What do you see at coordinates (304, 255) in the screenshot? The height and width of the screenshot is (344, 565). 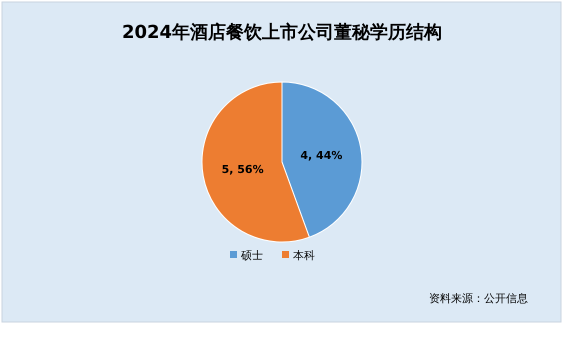 I see `legend-label: 本科` at bounding box center [304, 255].